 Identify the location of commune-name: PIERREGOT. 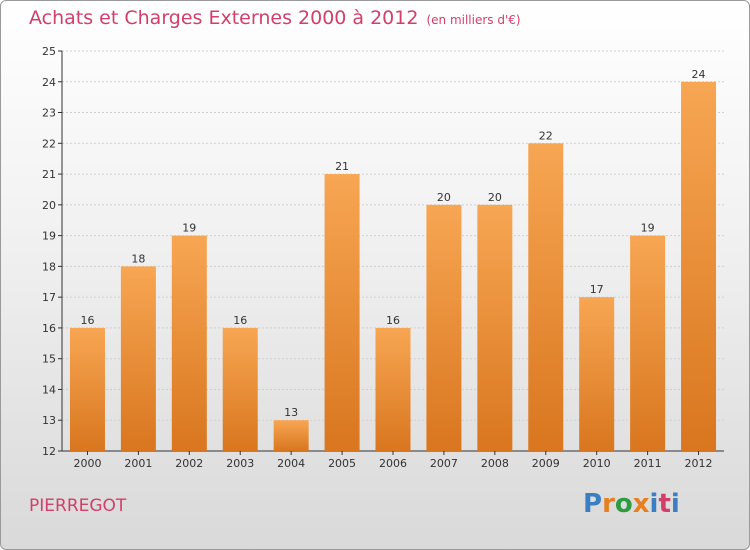
(78, 506).